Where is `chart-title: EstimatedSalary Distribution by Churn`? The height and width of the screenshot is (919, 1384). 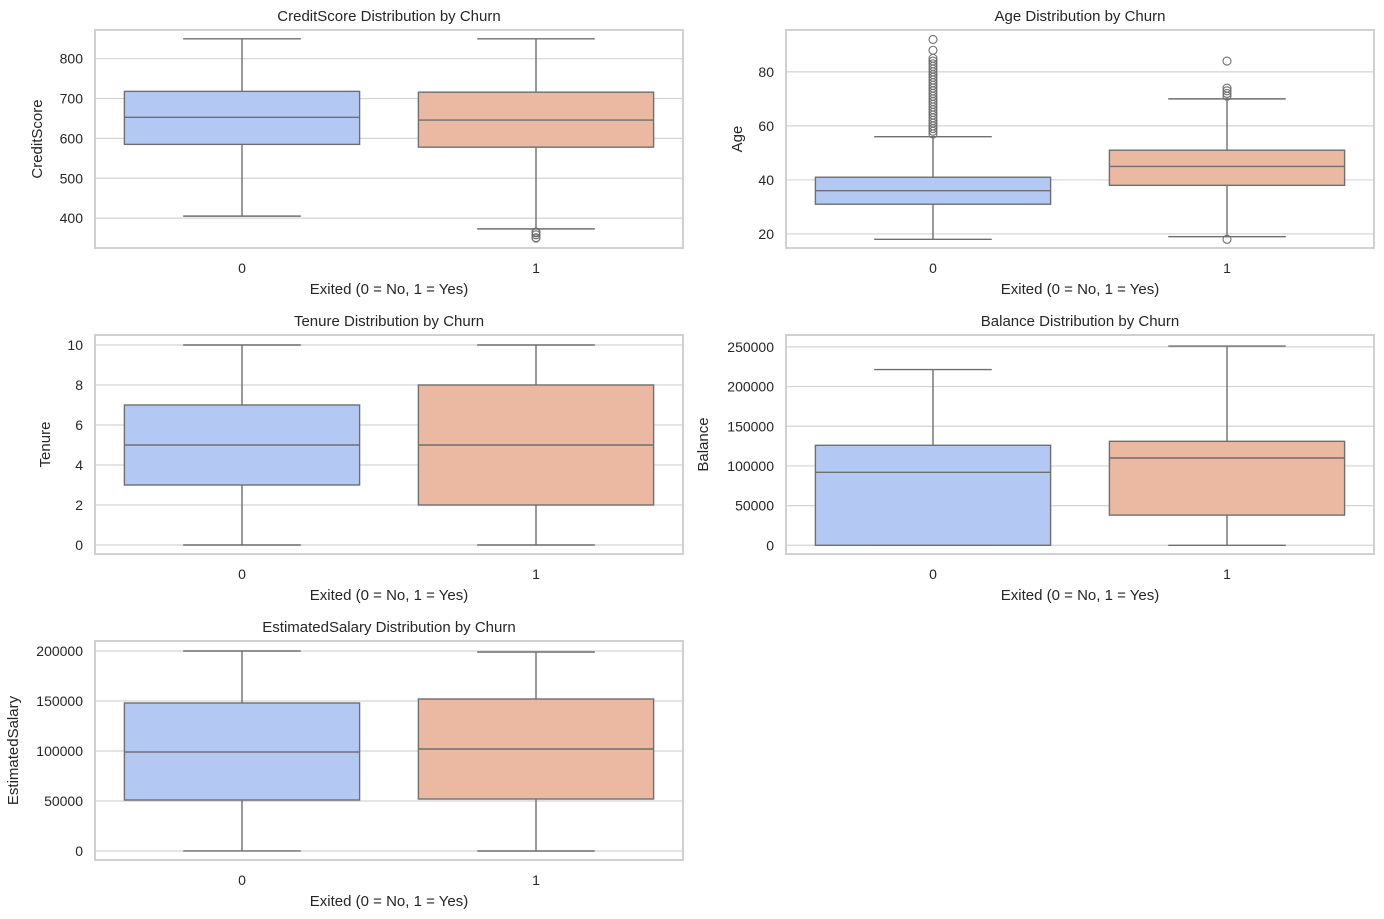
chart-title: EstimatedSalary Distribution by Churn is located at coordinates (388, 627).